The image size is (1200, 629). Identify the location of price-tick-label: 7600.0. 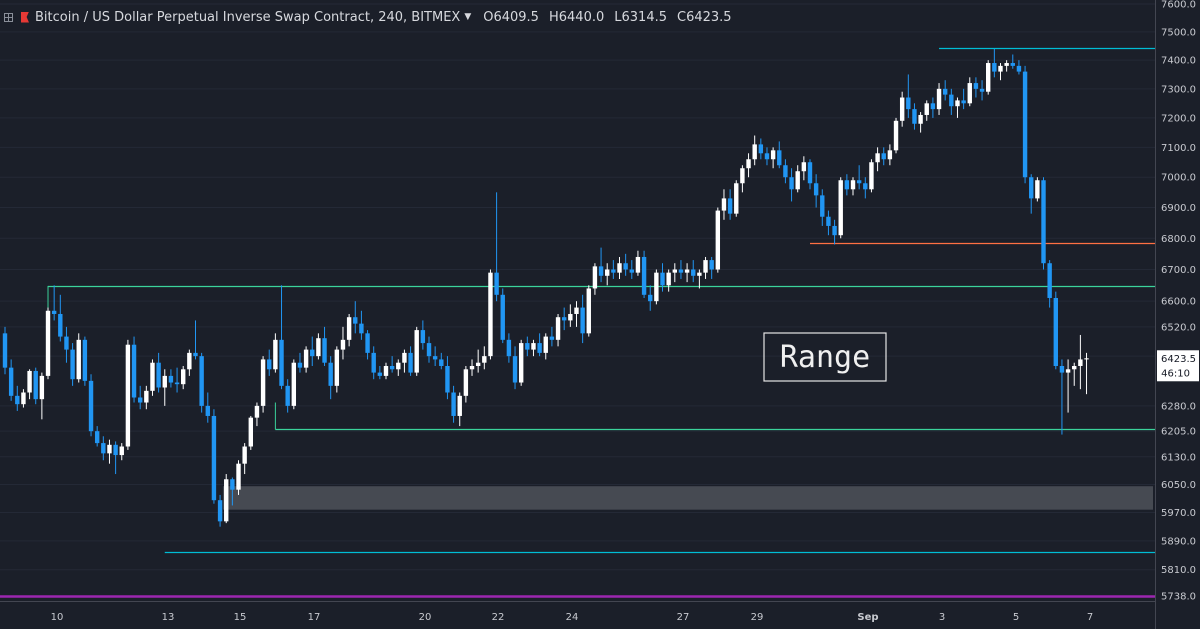
(1178, 5).